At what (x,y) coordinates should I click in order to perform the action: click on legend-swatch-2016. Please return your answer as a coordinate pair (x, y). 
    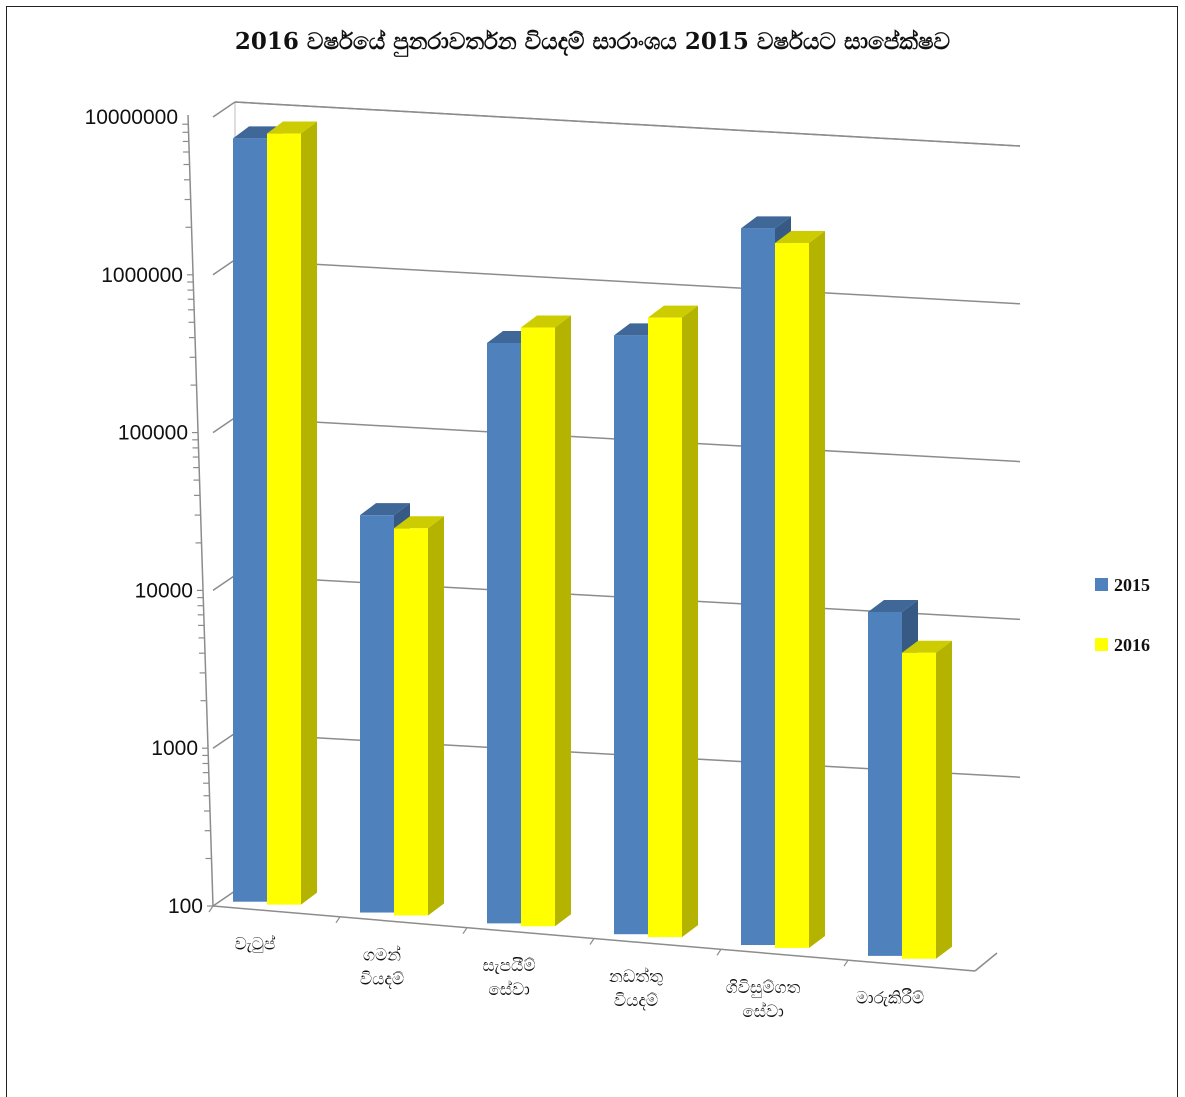
    Looking at the image, I should click on (1101, 644).